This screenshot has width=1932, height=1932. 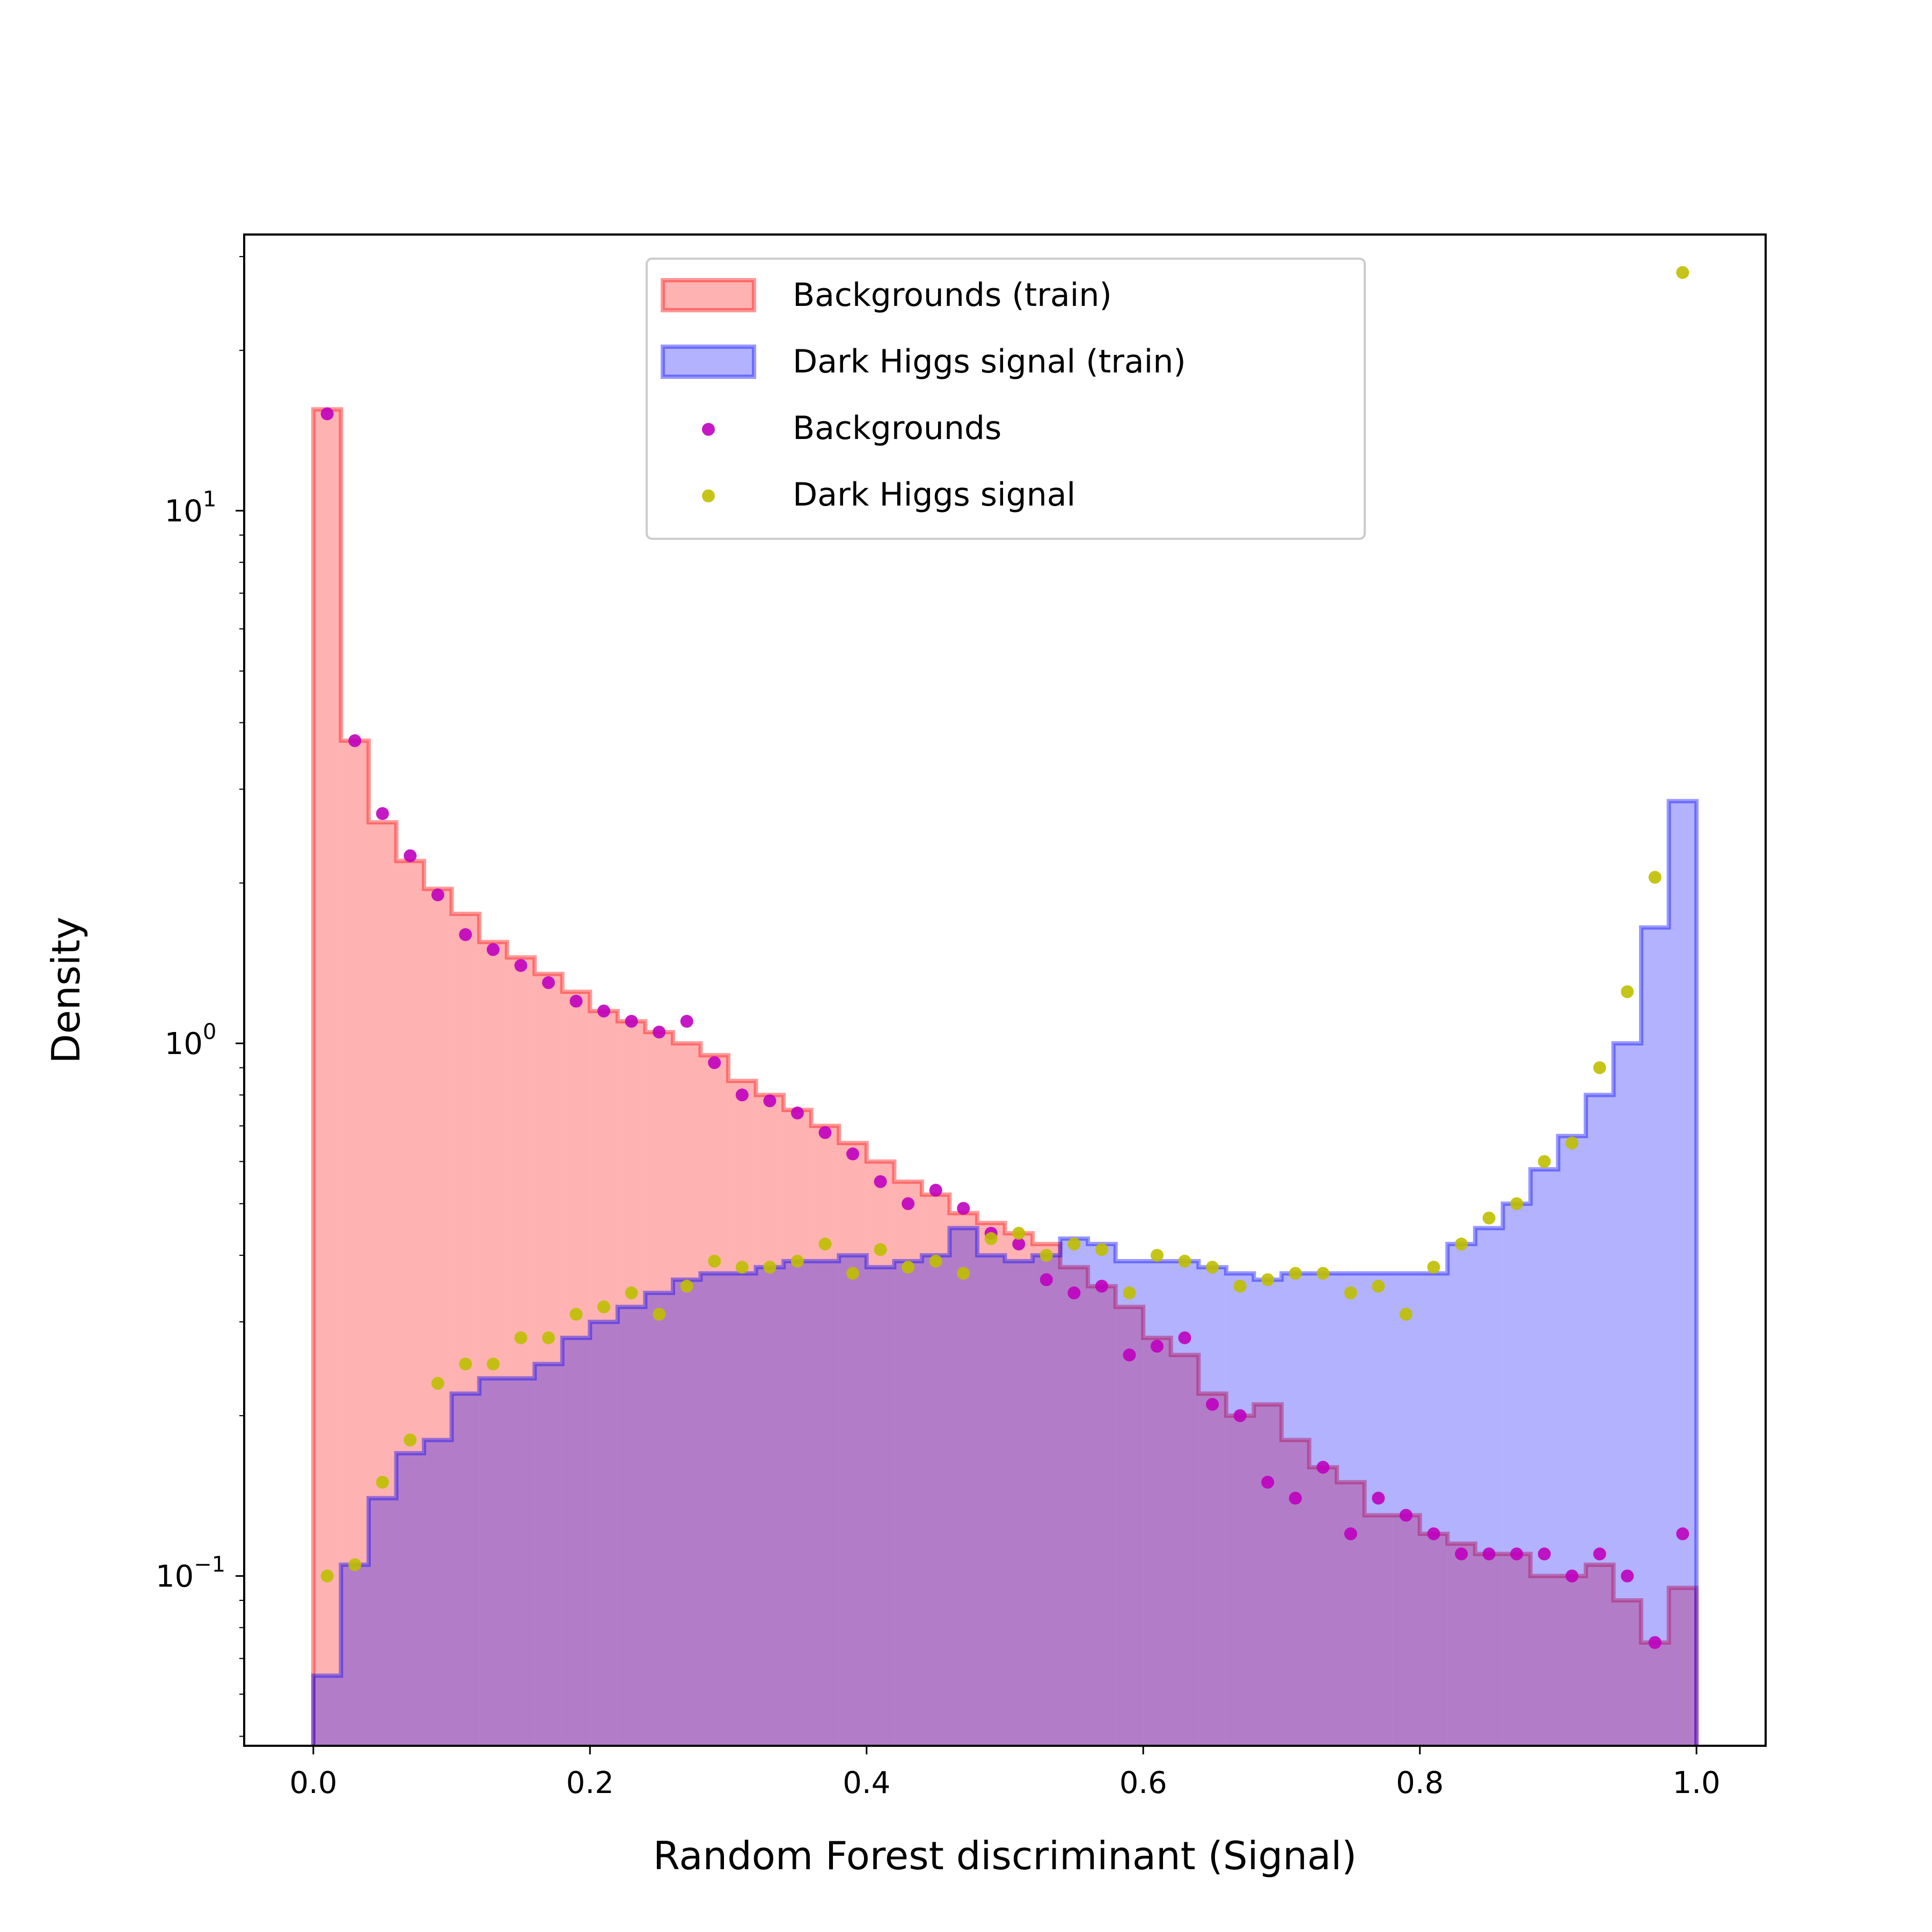 I want to click on legend-label: Backgrounds (train), so click(x=952, y=295).